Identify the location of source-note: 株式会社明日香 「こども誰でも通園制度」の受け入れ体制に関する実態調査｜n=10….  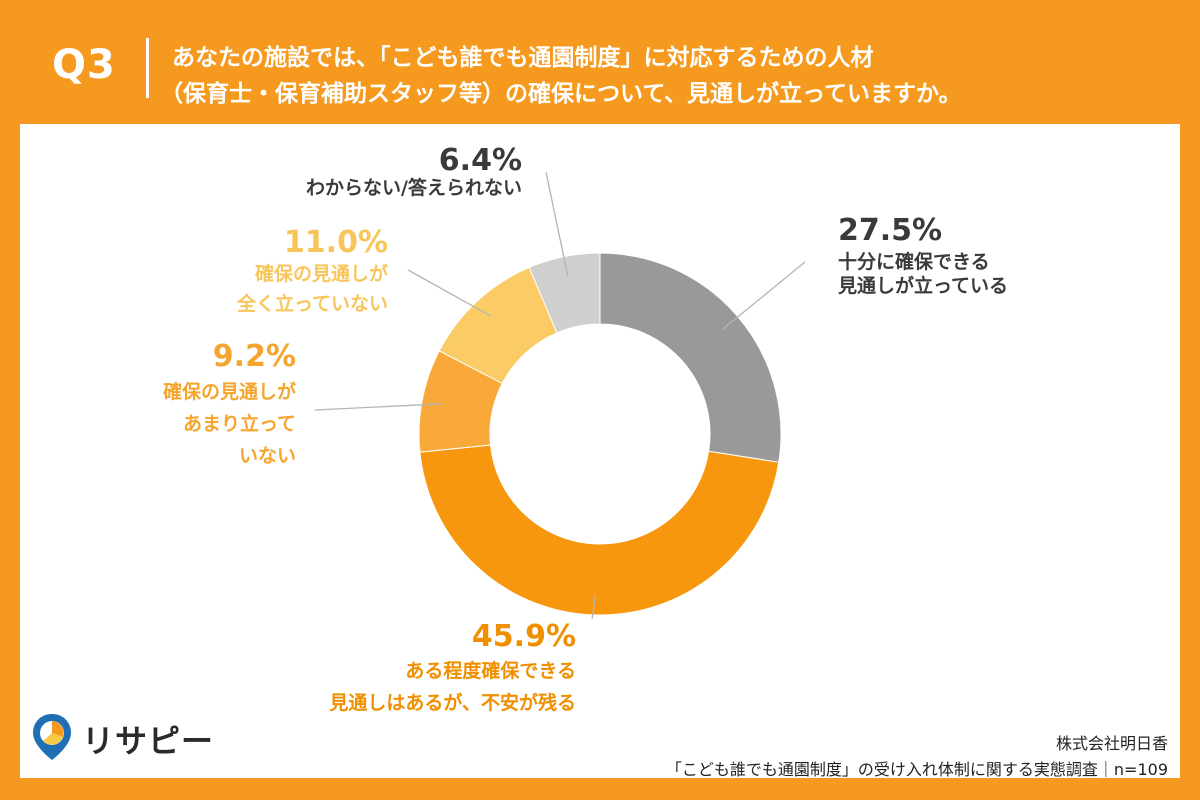
(917, 754).